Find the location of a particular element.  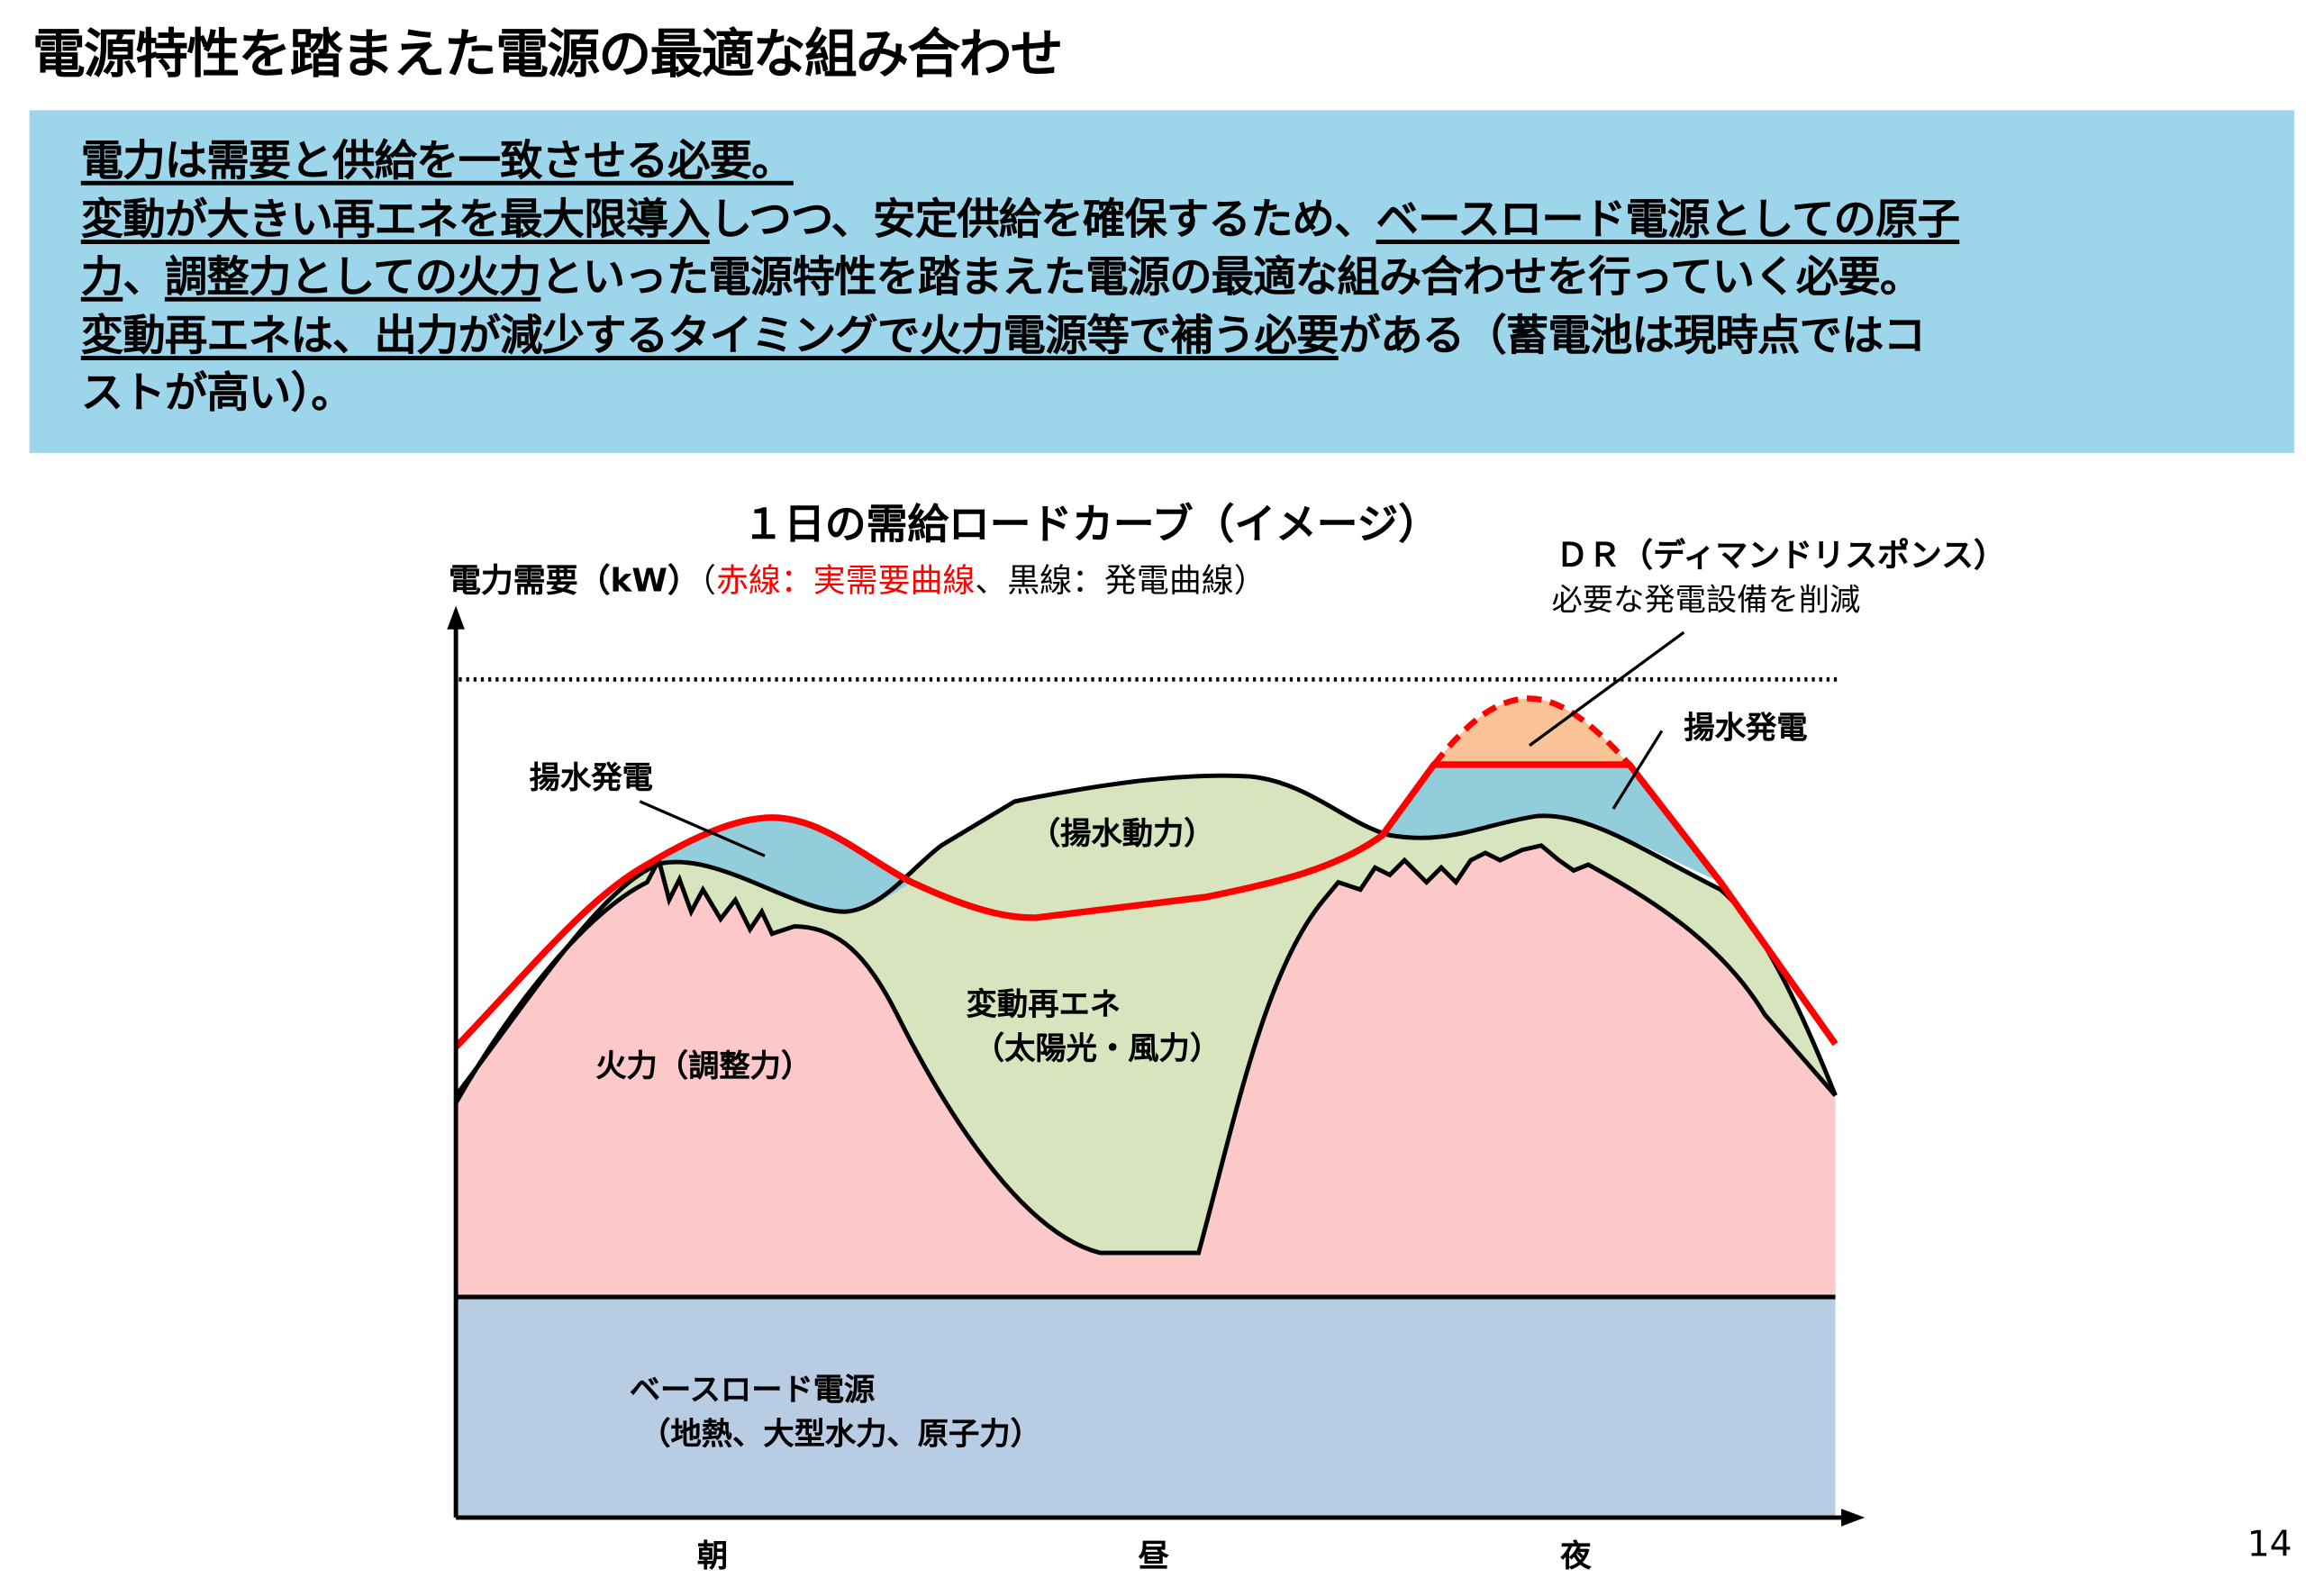

summary-line1: 電力は需要と供給を一致させる必要。 is located at coordinates (437, 160).